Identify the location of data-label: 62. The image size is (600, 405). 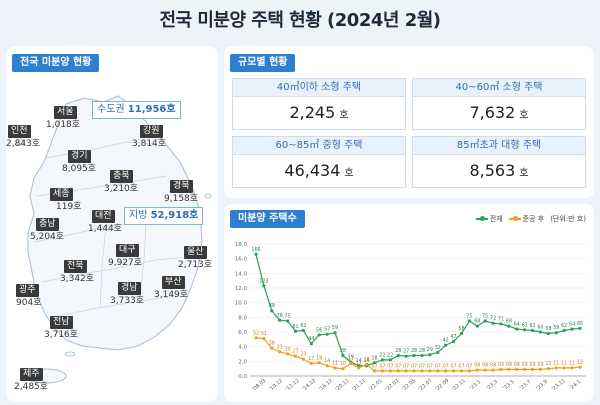
(303, 326).